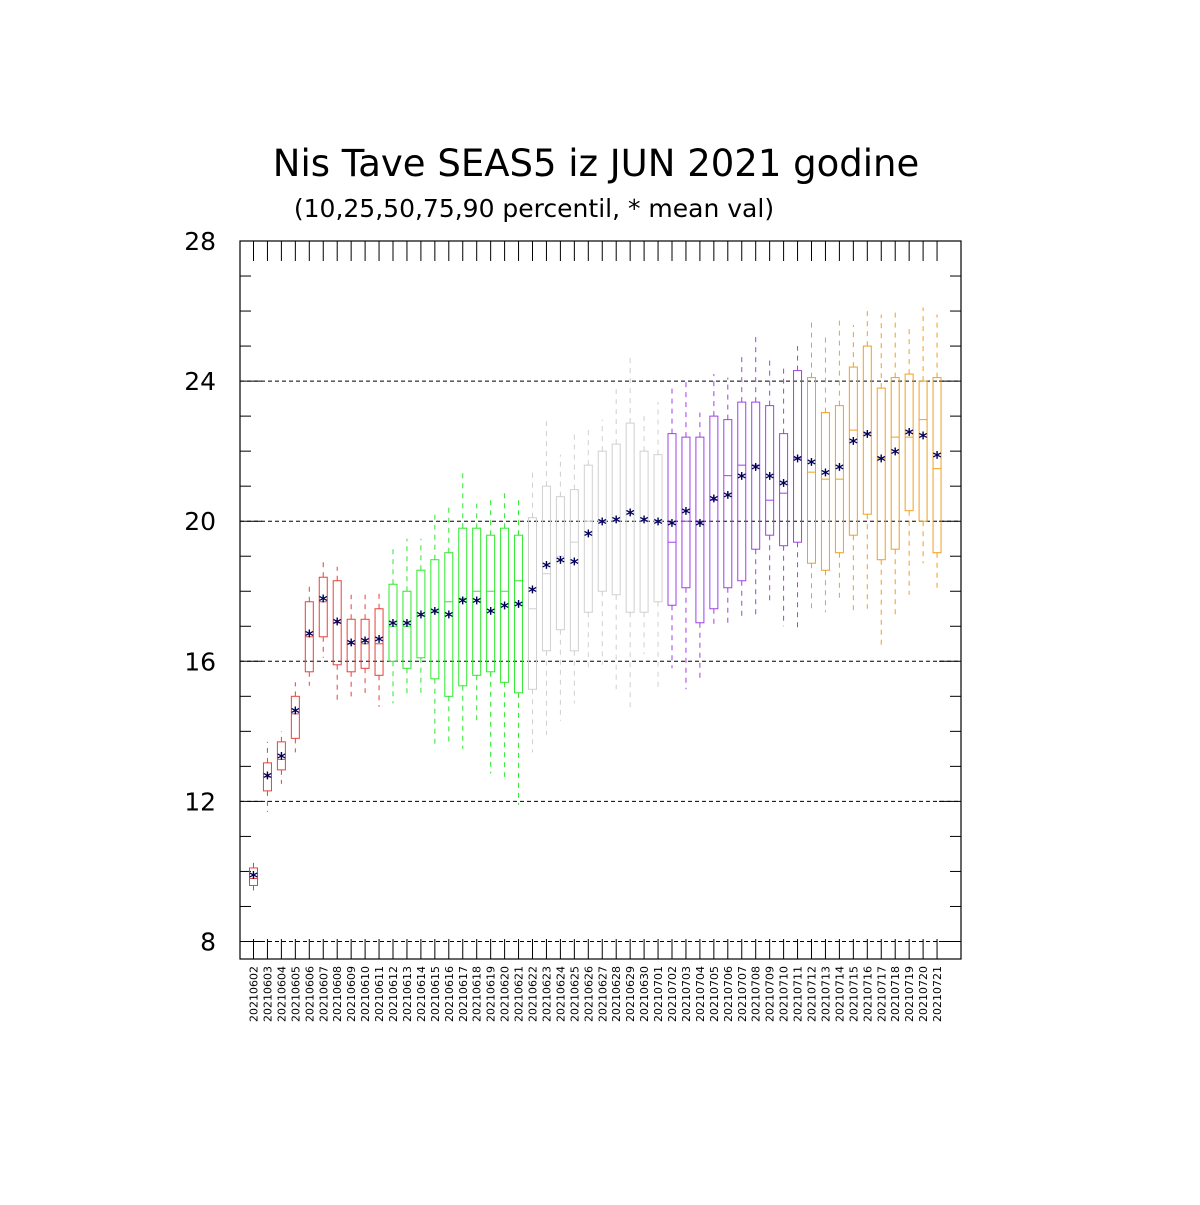  I want to click on y-tick-label: 28, so click(200, 241).